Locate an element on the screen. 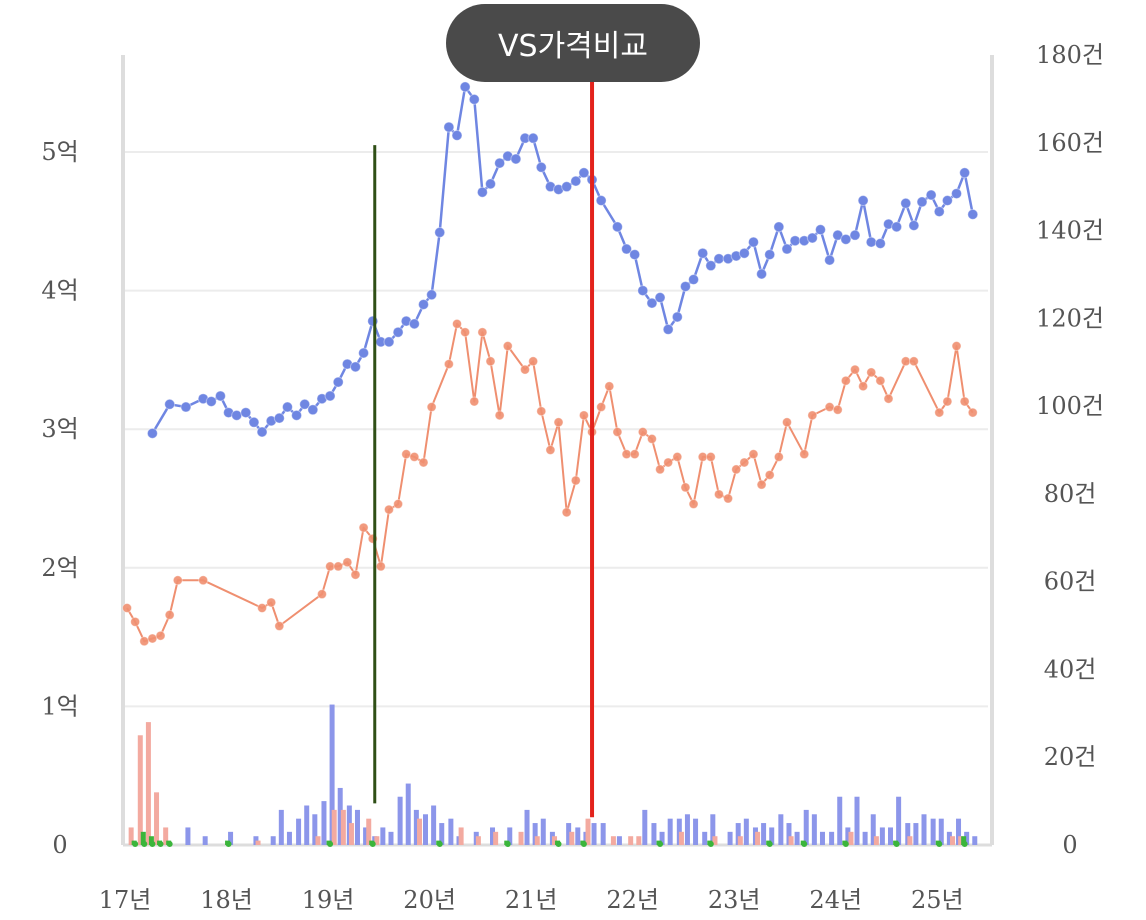  y-left-tick-label: 4억 is located at coordinates (59, 291).